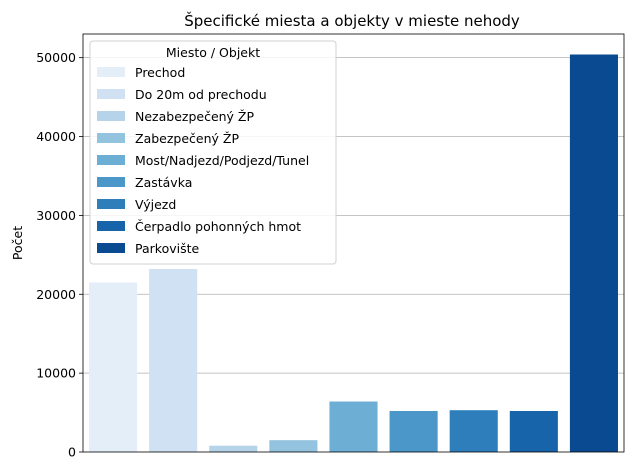 The width and height of the screenshot is (630, 470). I want to click on legend-label: Čerpadlo pohonných hmot, so click(218, 226).